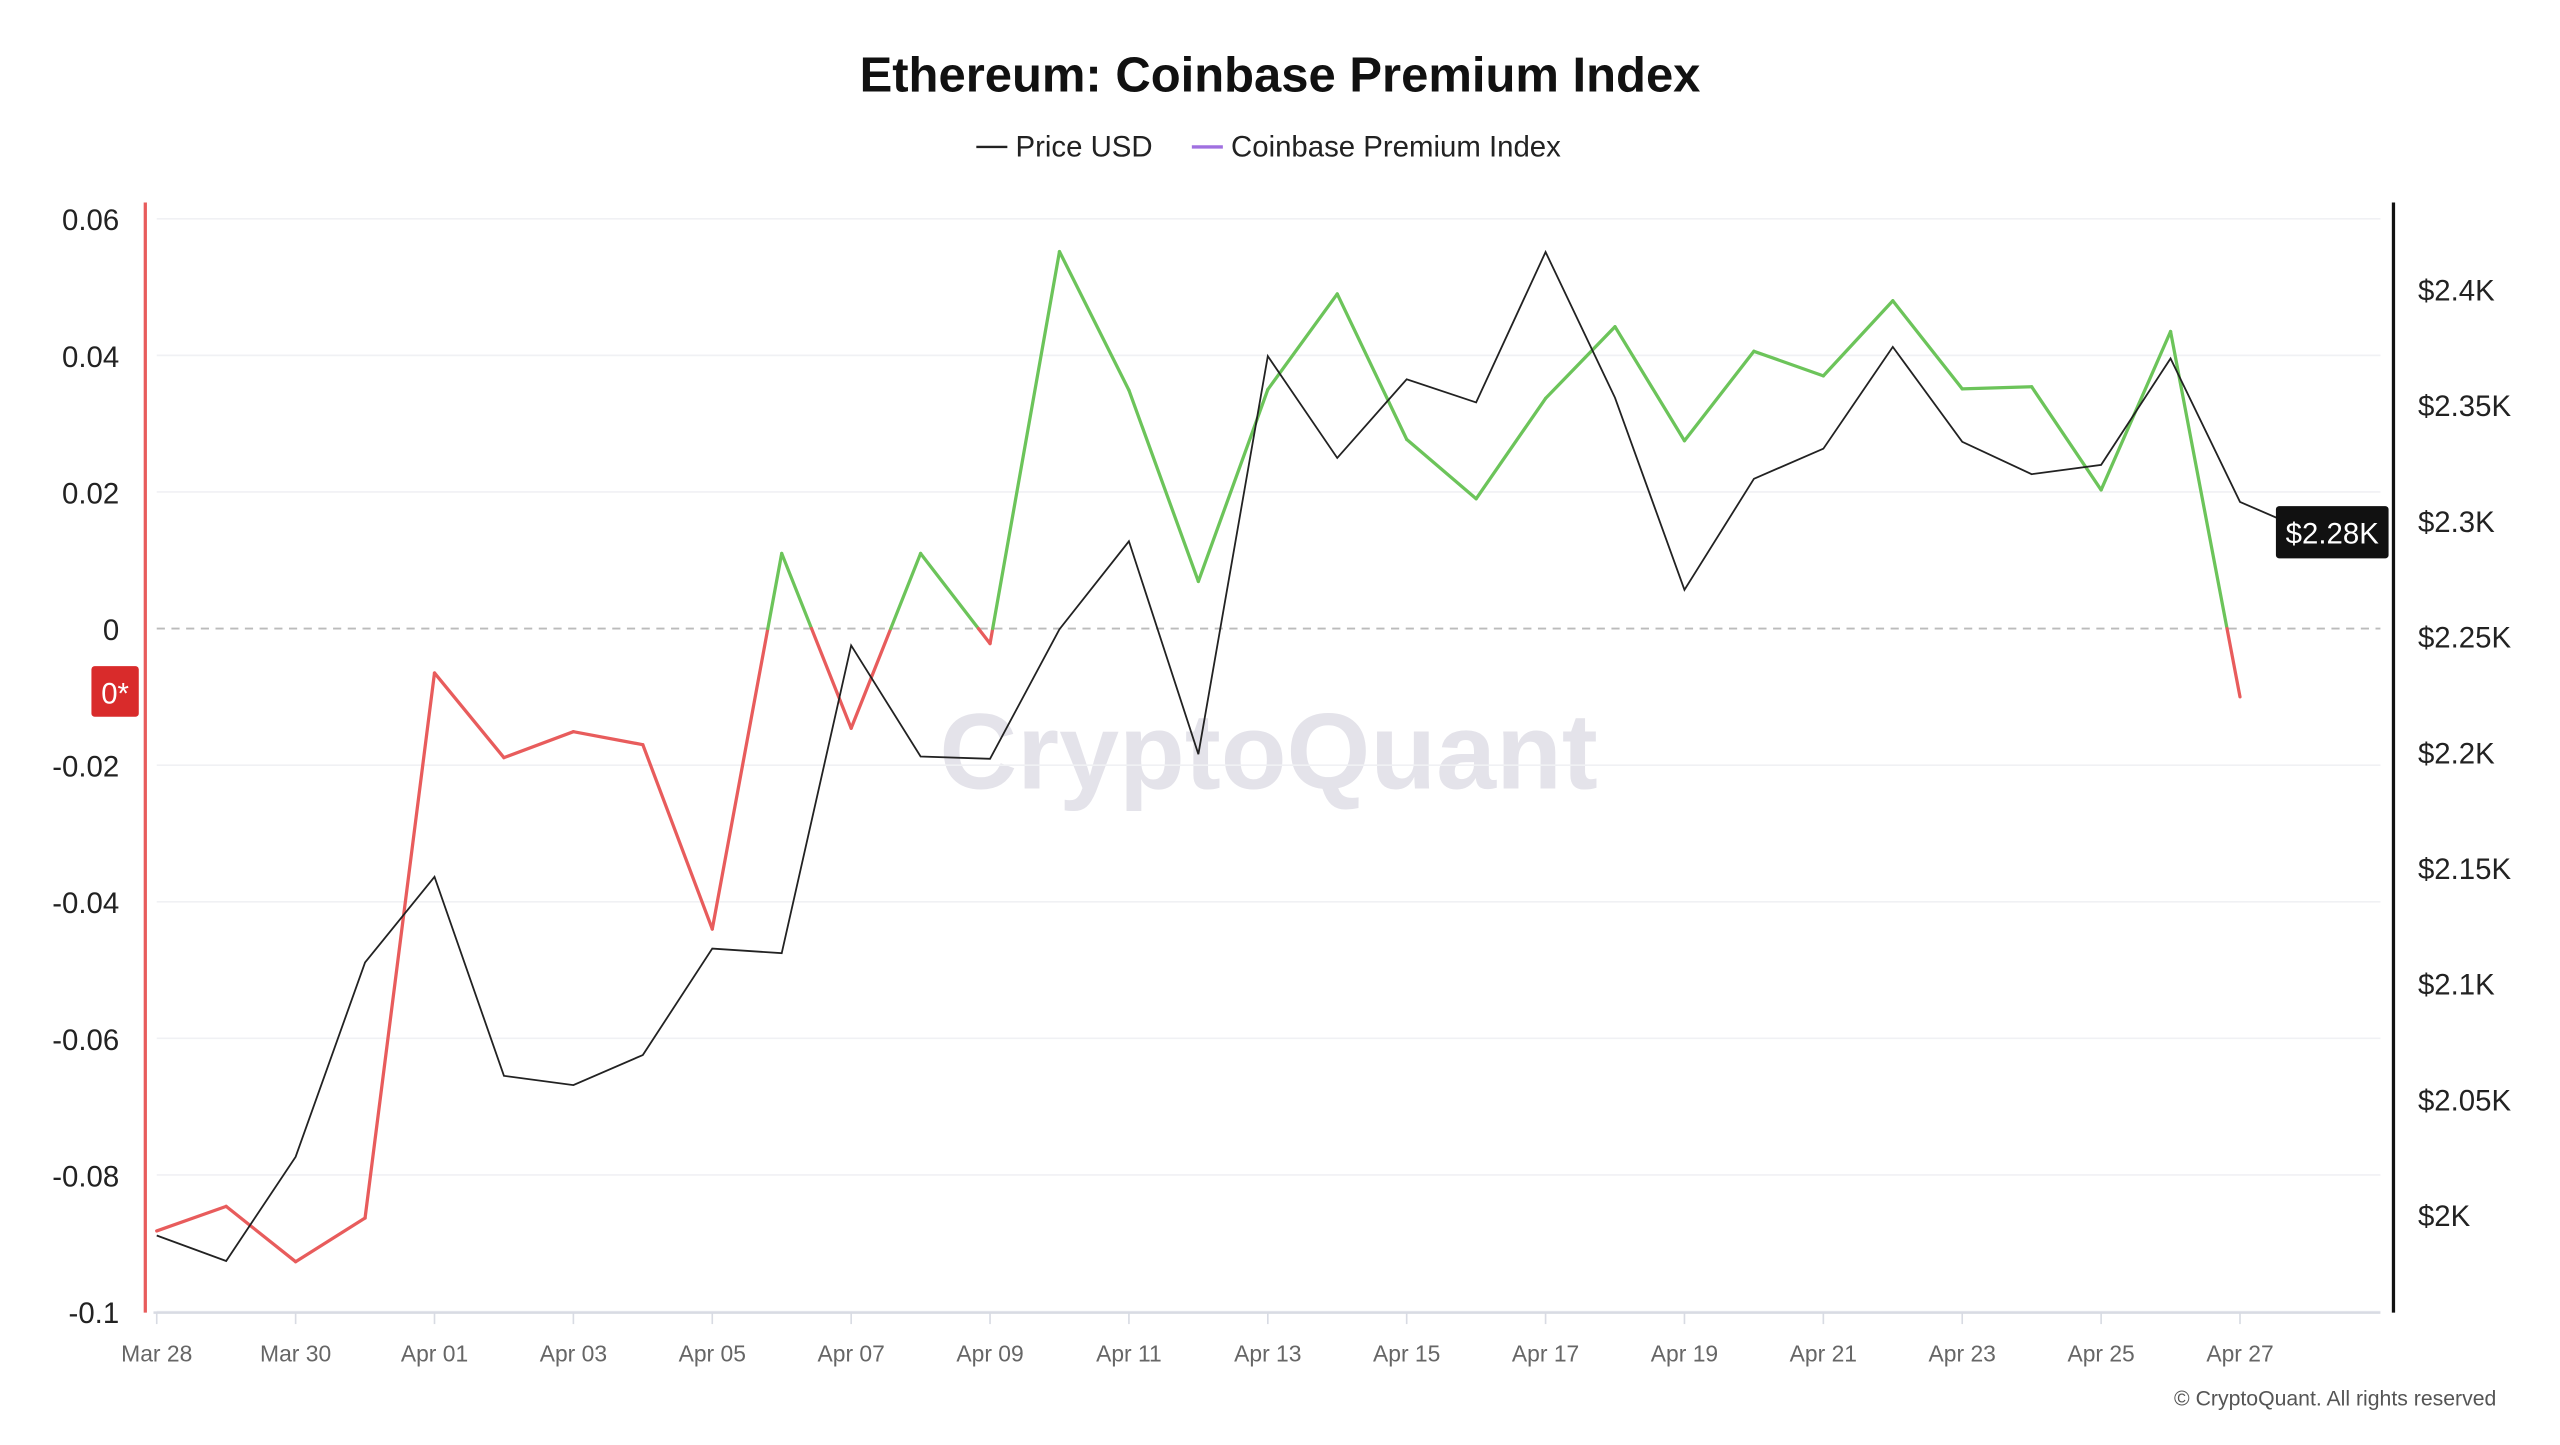 This screenshot has height=1445, width=2560. Describe the element at coordinates (1396, 147) in the screenshot. I see `legend-premium-label: Coinbase Premium Index` at that location.